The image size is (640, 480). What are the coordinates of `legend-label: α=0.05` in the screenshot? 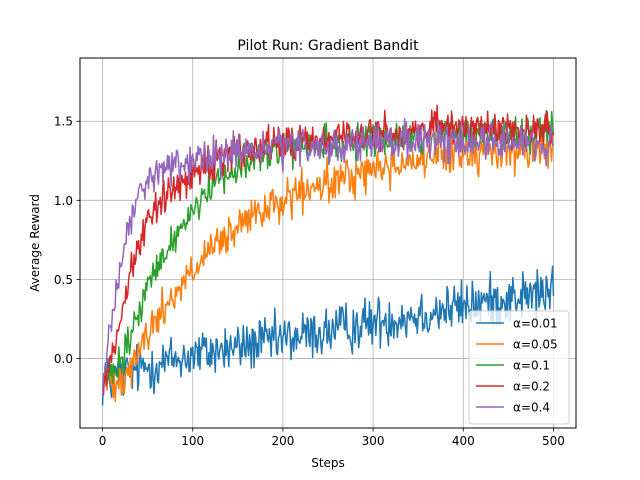 It's located at (535, 345).